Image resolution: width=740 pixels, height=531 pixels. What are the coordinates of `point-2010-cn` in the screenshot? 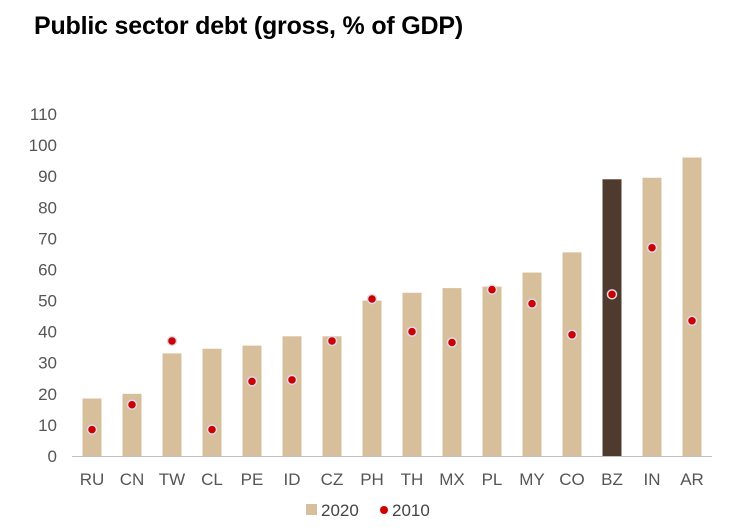 It's located at (132, 404).